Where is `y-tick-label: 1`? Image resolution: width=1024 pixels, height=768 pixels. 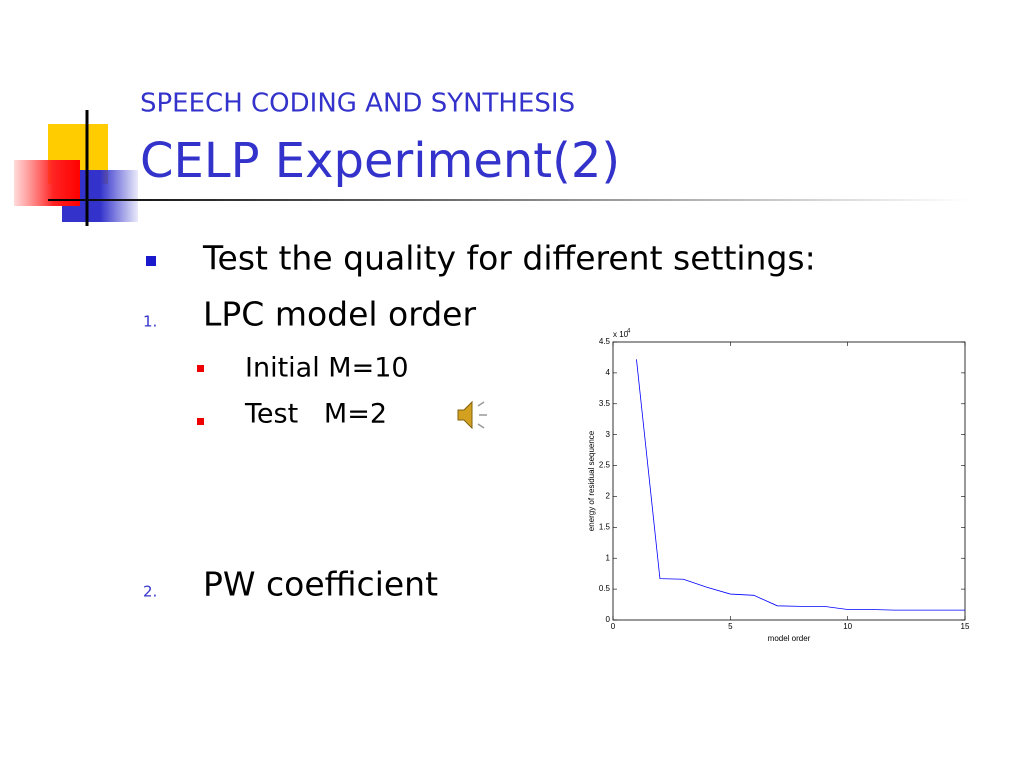 y-tick-label: 1 is located at coordinates (608, 557).